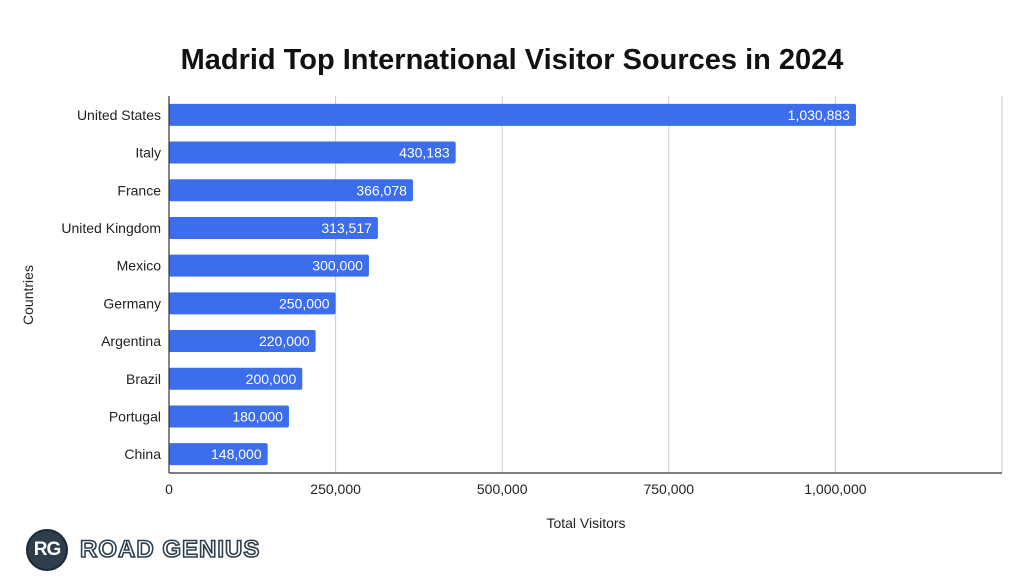  Describe the element at coordinates (148, 153) in the screenshot. I see `y-tick-label: Italy` at that location.